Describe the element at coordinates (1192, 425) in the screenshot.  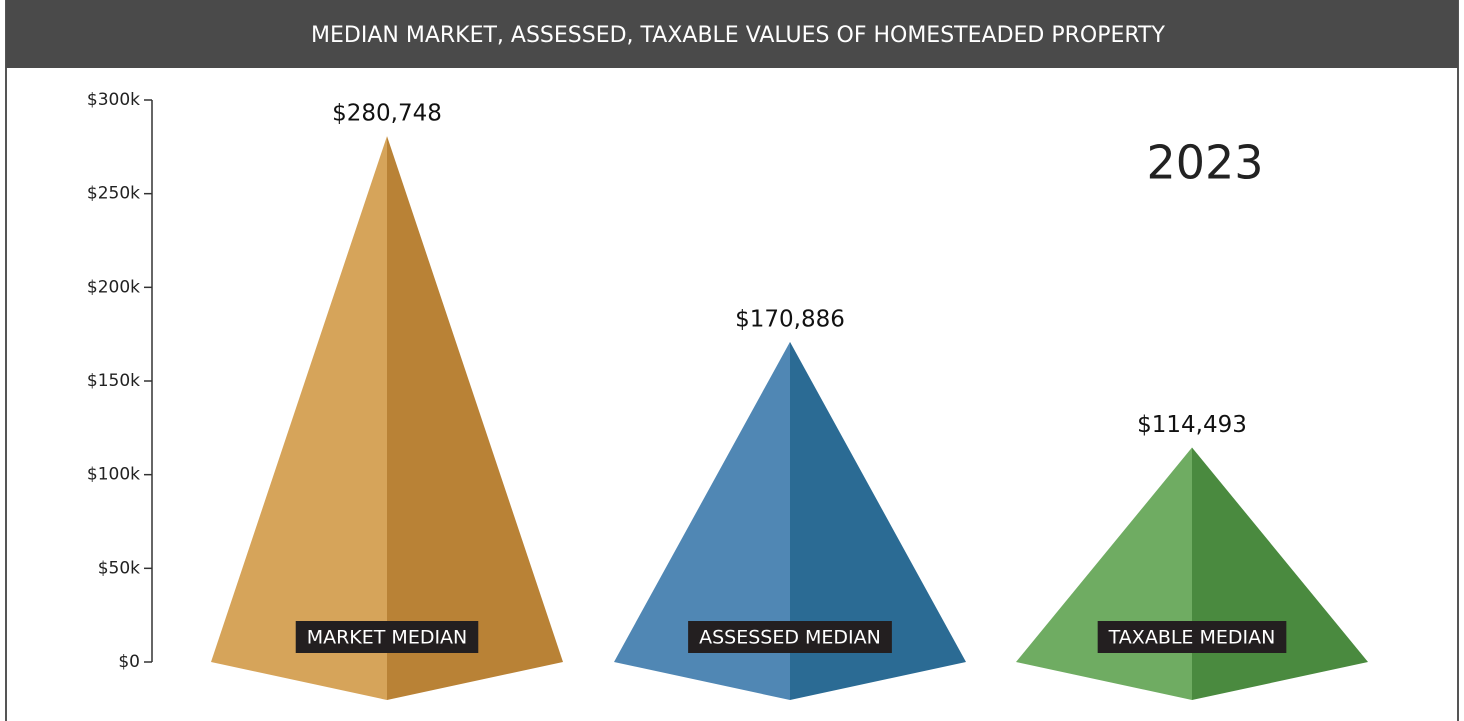
I see `value-label: $114,493` at that location.